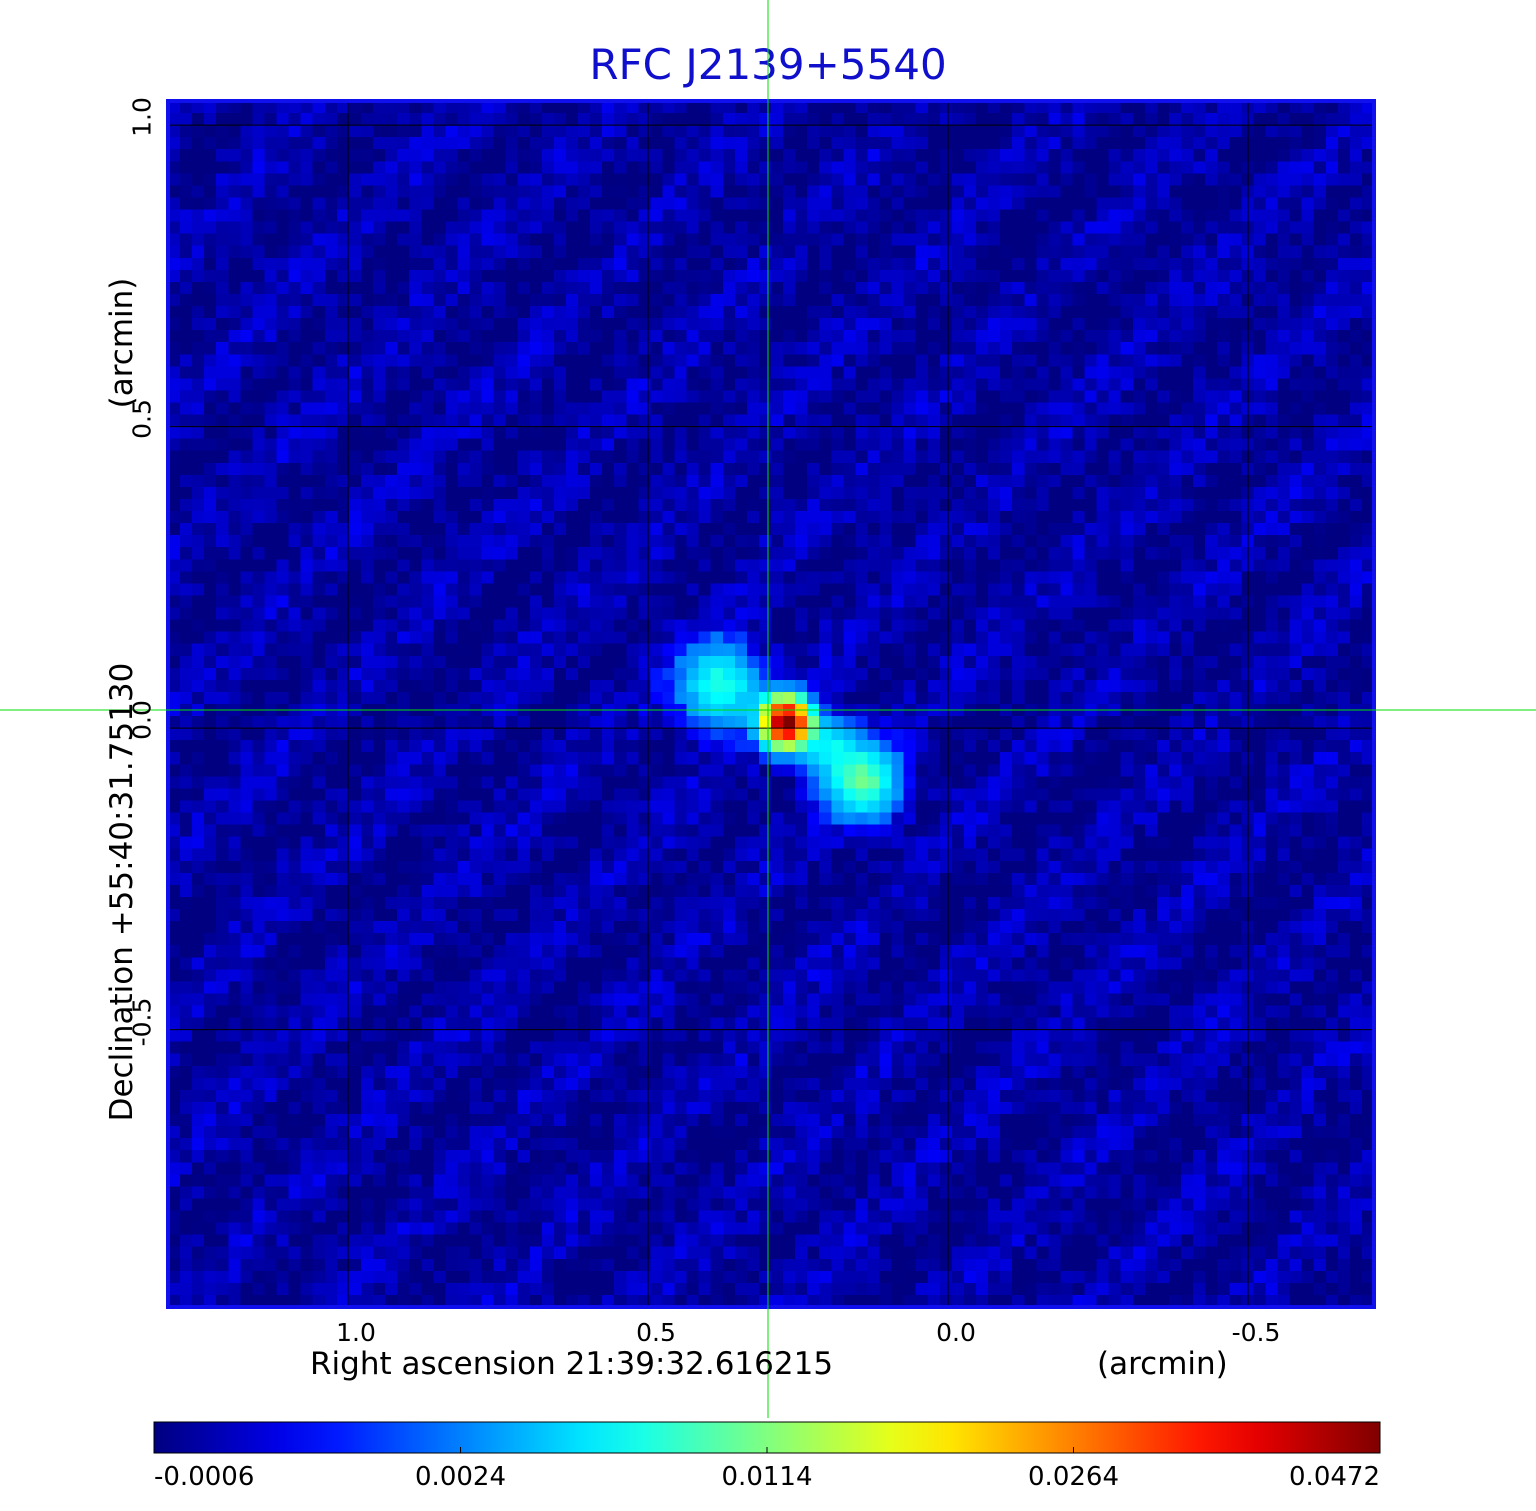 The image size is (1536, 1511). I want to click on colorbar-tick-label: 0.0024, so click(460, 1477).